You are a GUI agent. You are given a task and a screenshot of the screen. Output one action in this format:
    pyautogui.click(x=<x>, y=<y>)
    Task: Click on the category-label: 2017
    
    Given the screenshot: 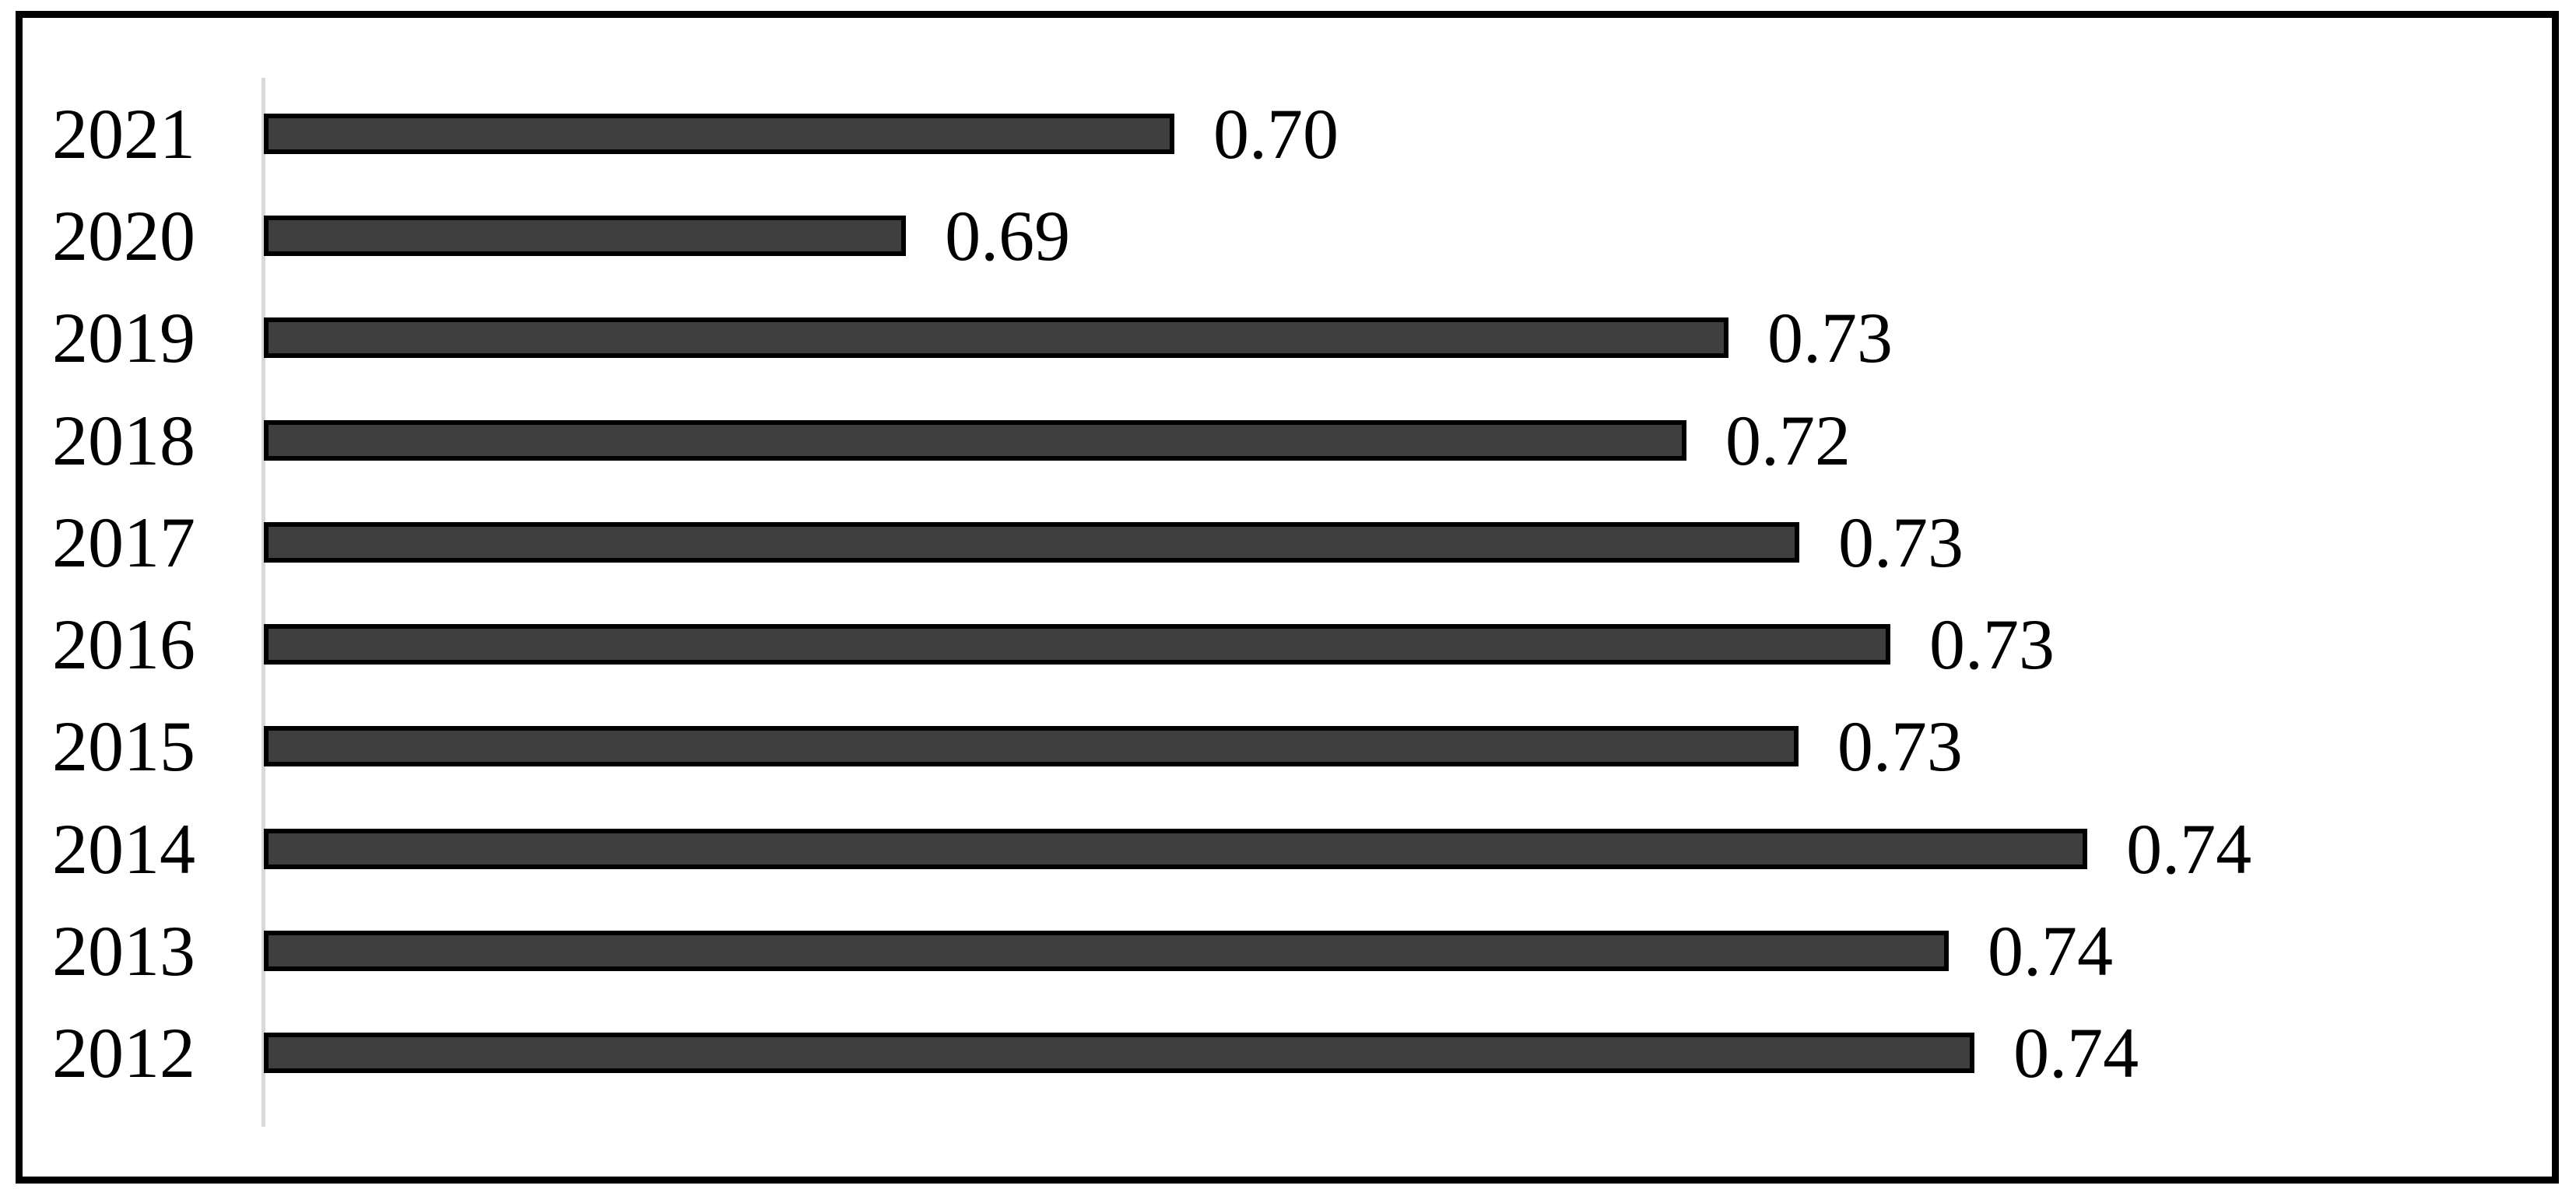 What is the action you would take?
    pyautogui.click(x=124, y=542)
    